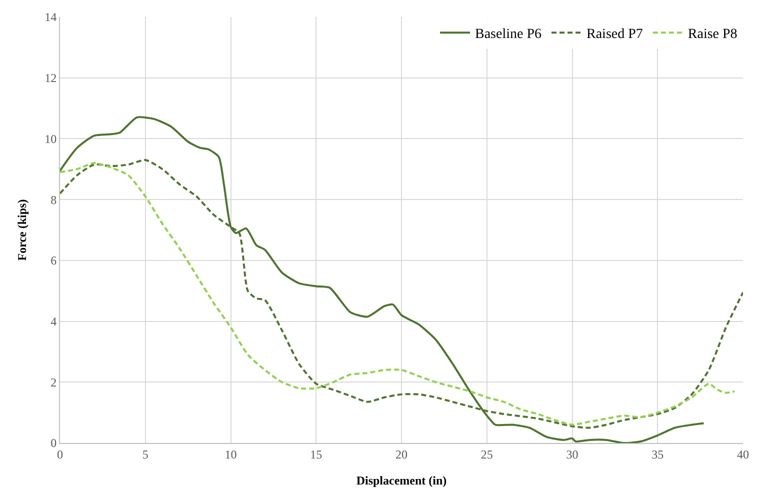 This screenshot has height=495, width=759. I want to click on y-tick-label: 2, so click(53, 382).